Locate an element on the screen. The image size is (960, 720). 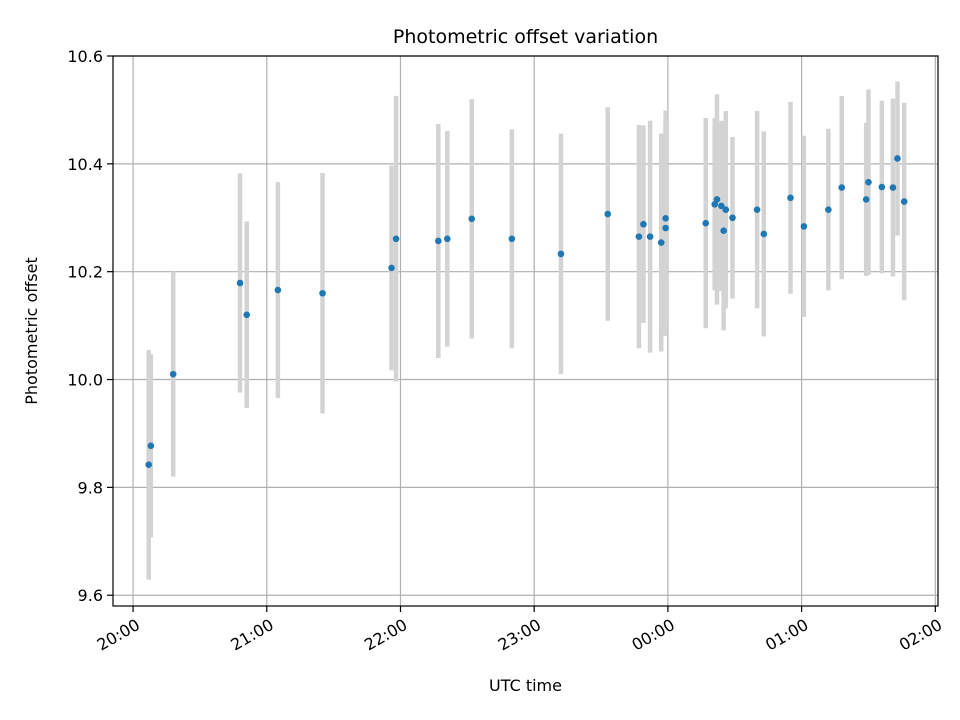
y-tick-label: 9.8 is located at coordinates (90, 487).